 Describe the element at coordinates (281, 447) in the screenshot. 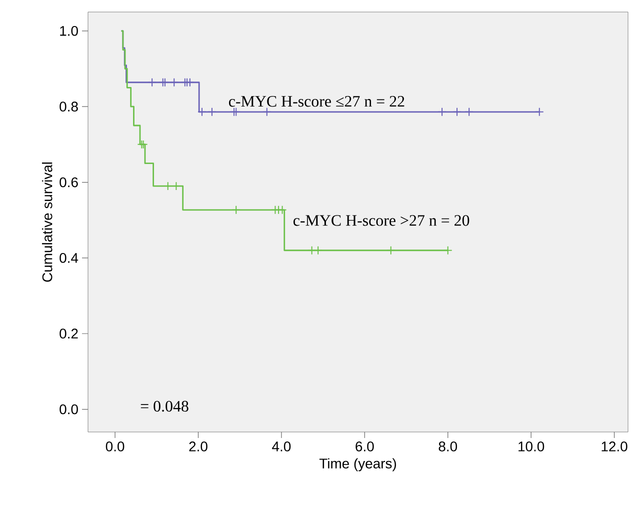

I see `x-tick-label: 4.0` at that location.